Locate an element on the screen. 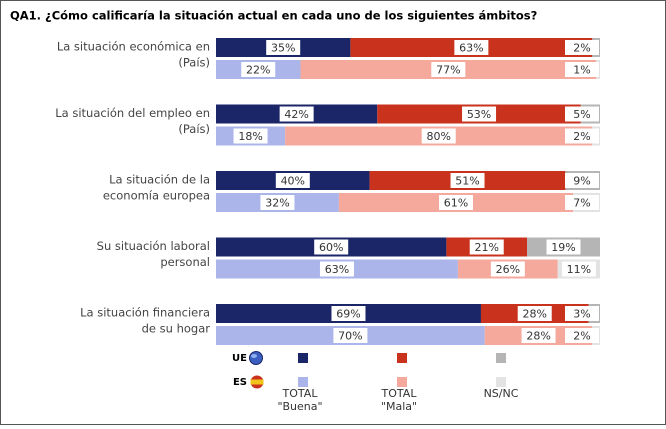 This screenshot has height=429, width=666. value-label: 9% is located at coordinates (581, 181).